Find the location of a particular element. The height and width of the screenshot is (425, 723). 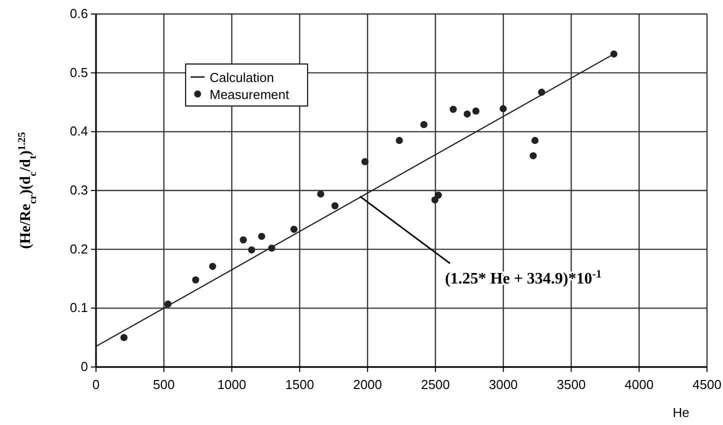

x-tick-label: 4500 is located at coordinates (707, 384).